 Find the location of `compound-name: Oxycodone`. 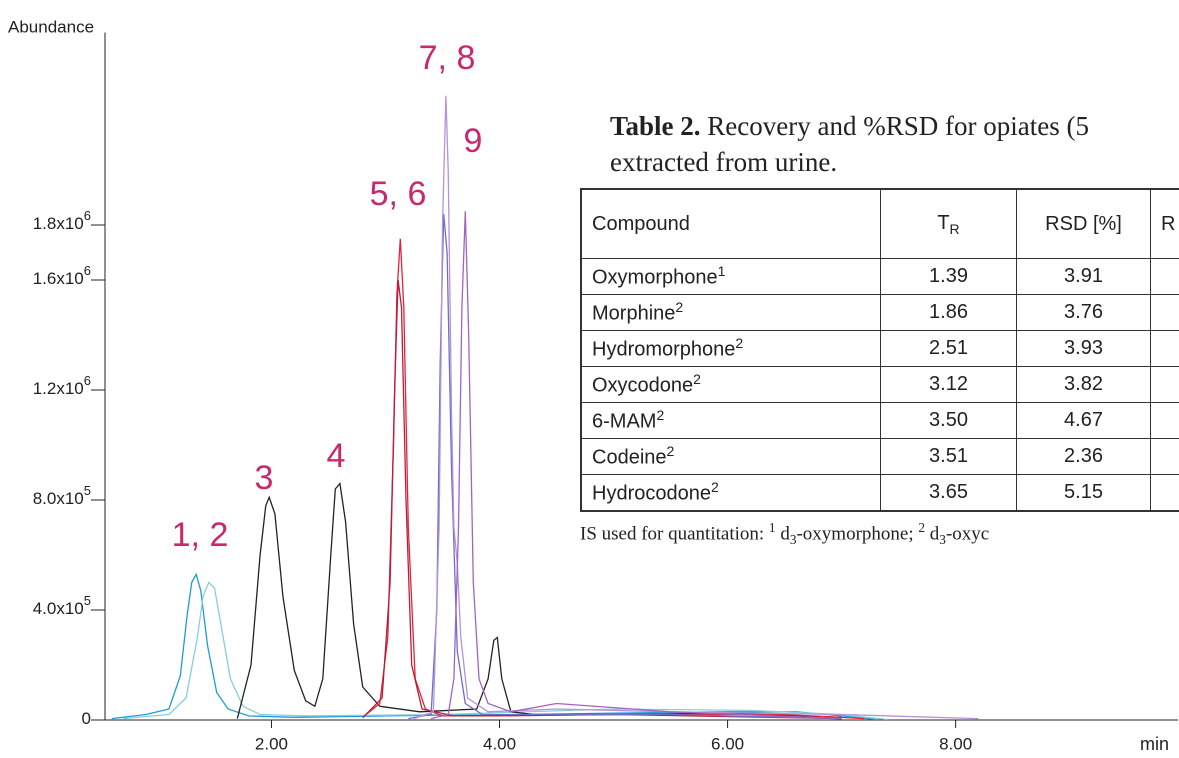

compound-name: Oxycodone is located at coordinates (643, 385).